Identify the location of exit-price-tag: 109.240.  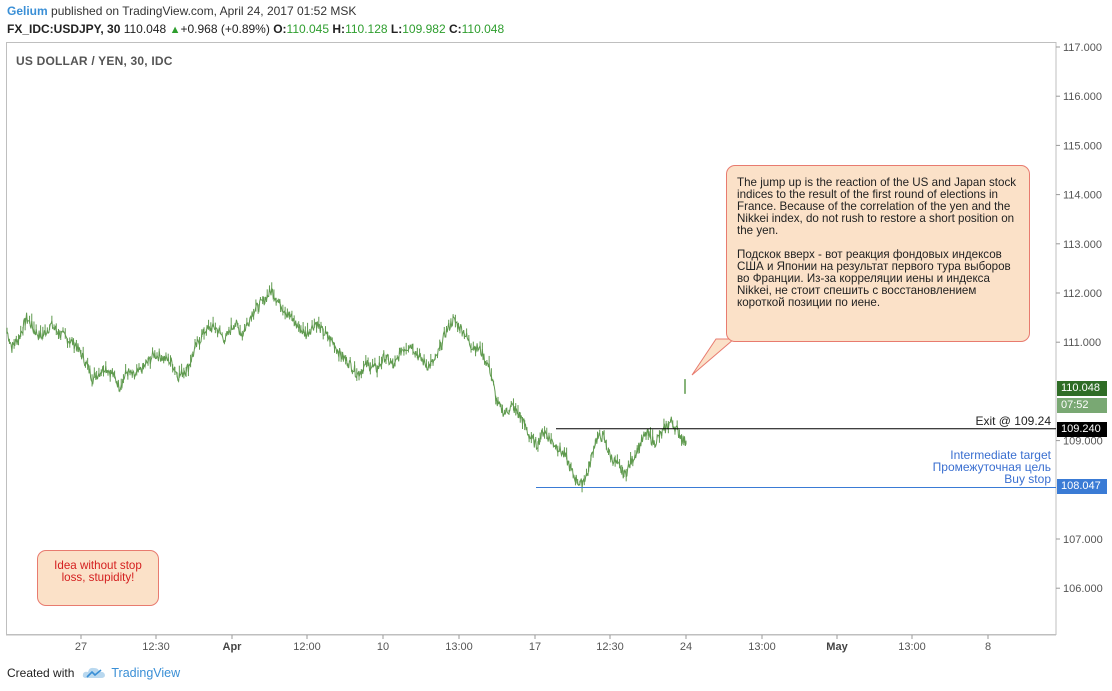
(1082, 429).